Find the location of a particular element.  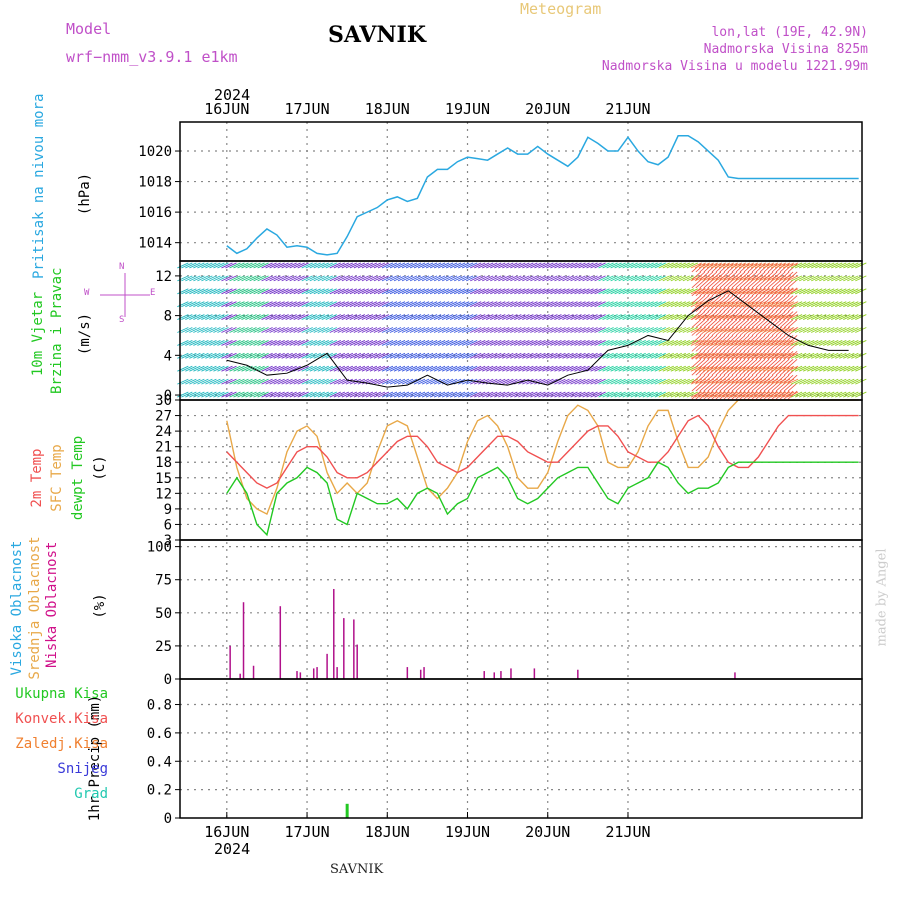

precip-legend-hail: Grad is located at coordinates (91, 794).